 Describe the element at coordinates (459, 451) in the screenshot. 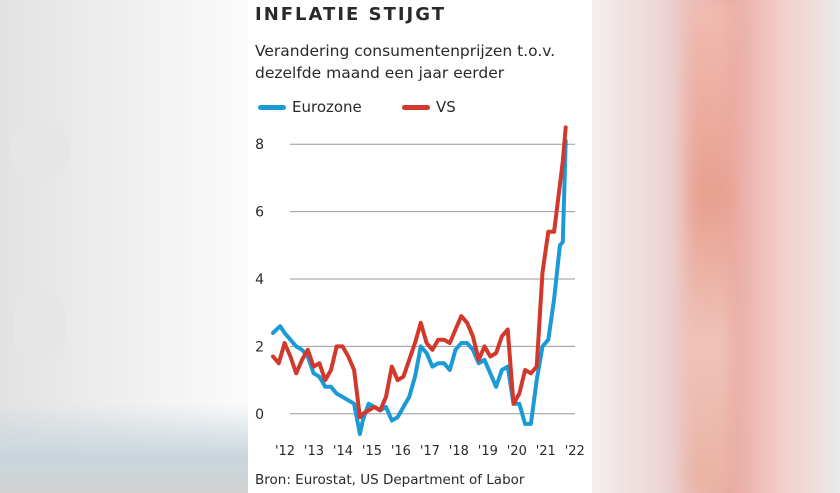

I see `x-tick-label: '18` at that location.